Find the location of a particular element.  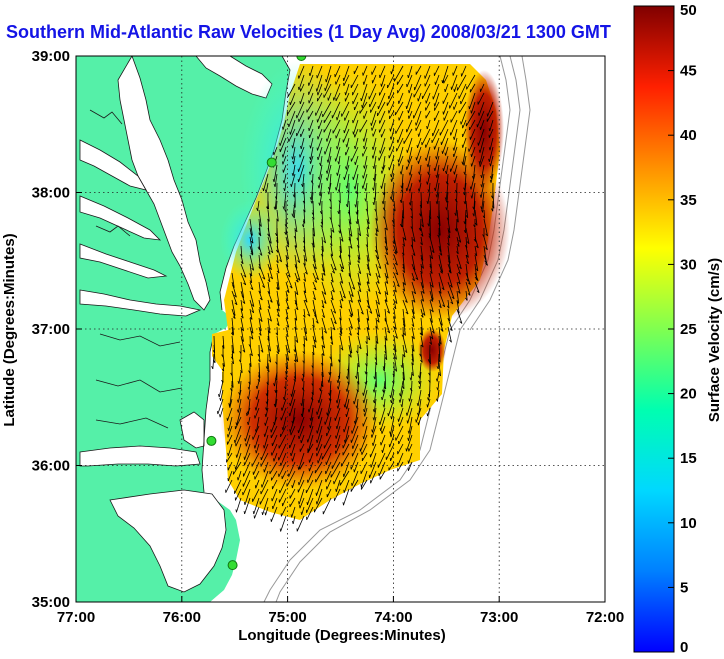

x-tick-label: 77:00 is located at coordinates (76, 617).